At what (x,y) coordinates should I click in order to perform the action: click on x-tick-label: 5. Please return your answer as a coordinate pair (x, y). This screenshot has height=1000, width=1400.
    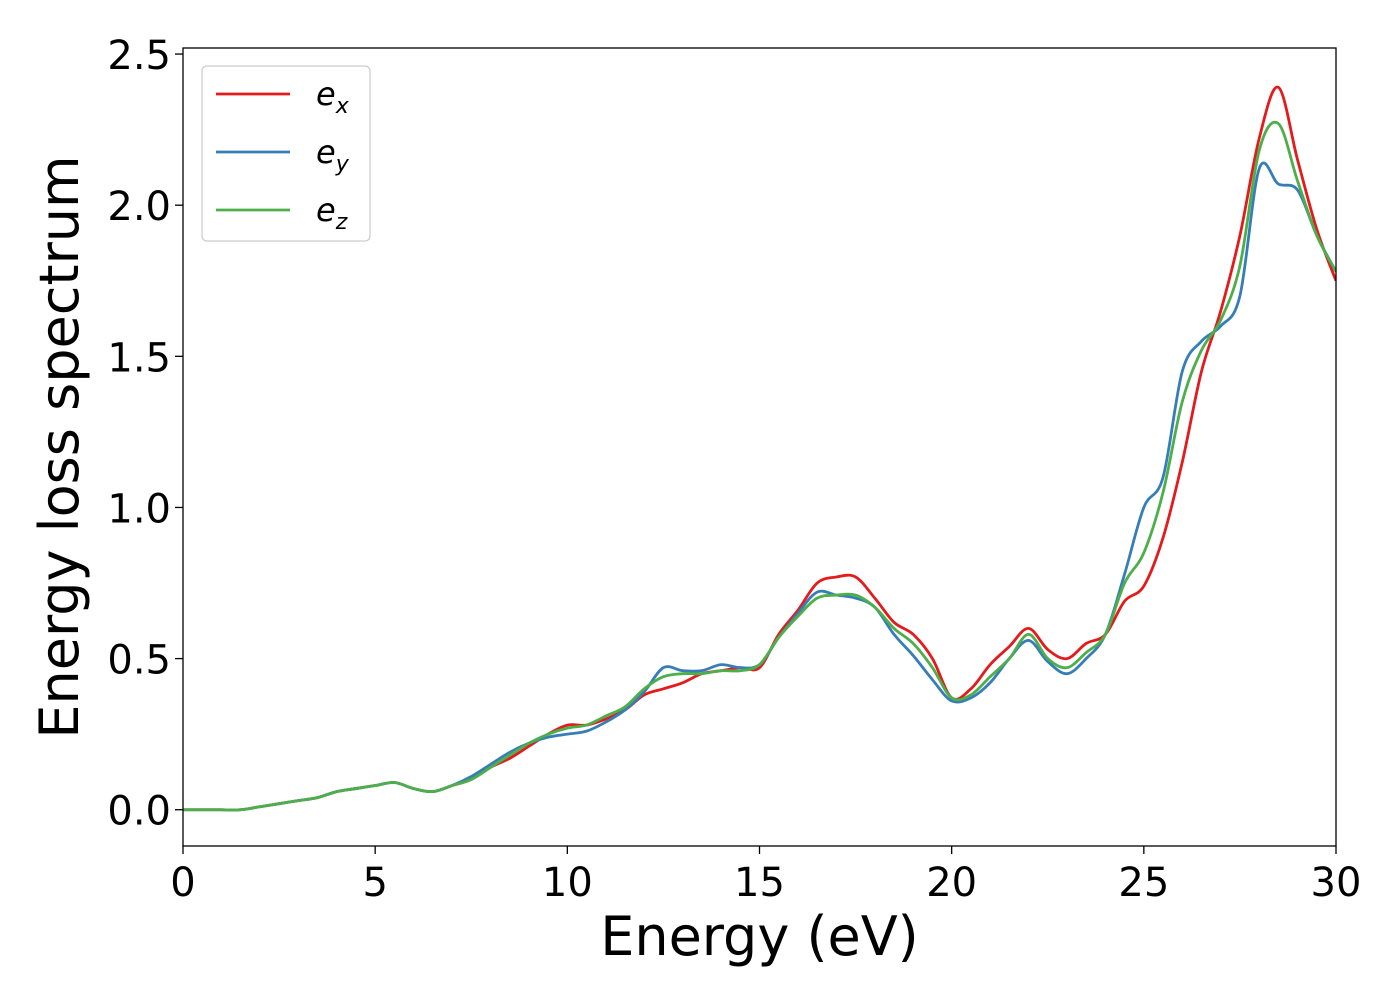
    Looking at the image, I should click on (374, 883).